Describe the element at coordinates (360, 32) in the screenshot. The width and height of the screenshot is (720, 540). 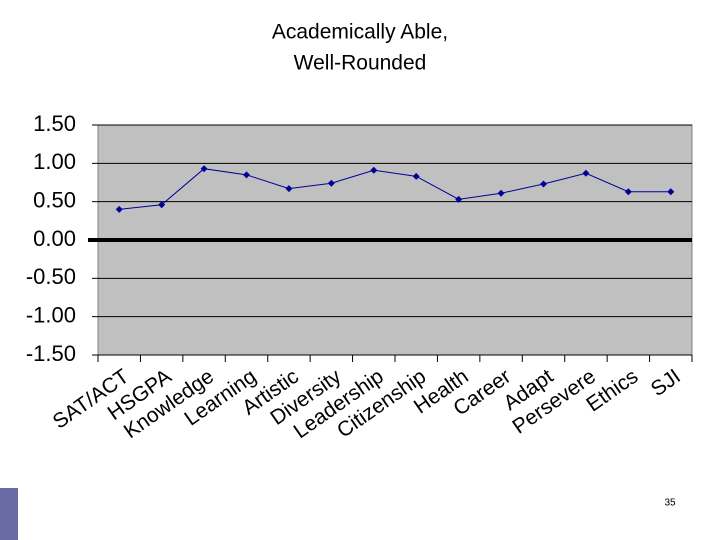
I see `chart-title: Academically Able,` at that location.